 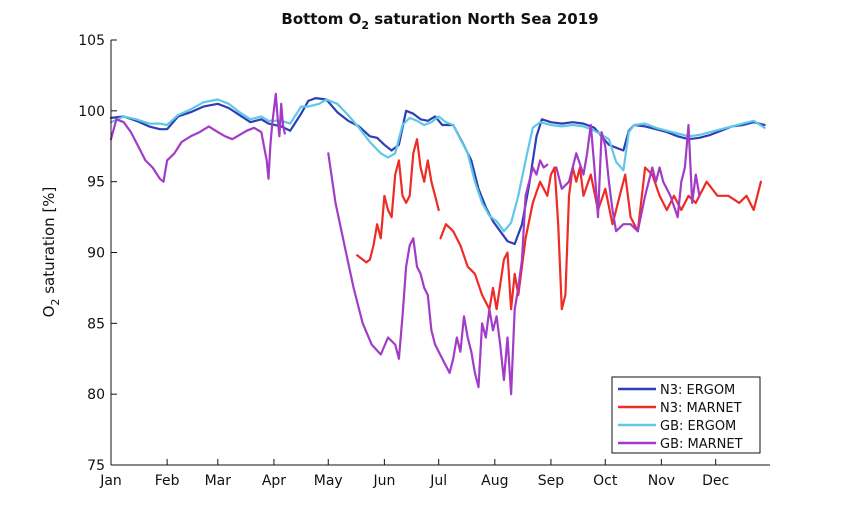 I want to click on x-tick-label: Aug, so click(x=494, y=481).